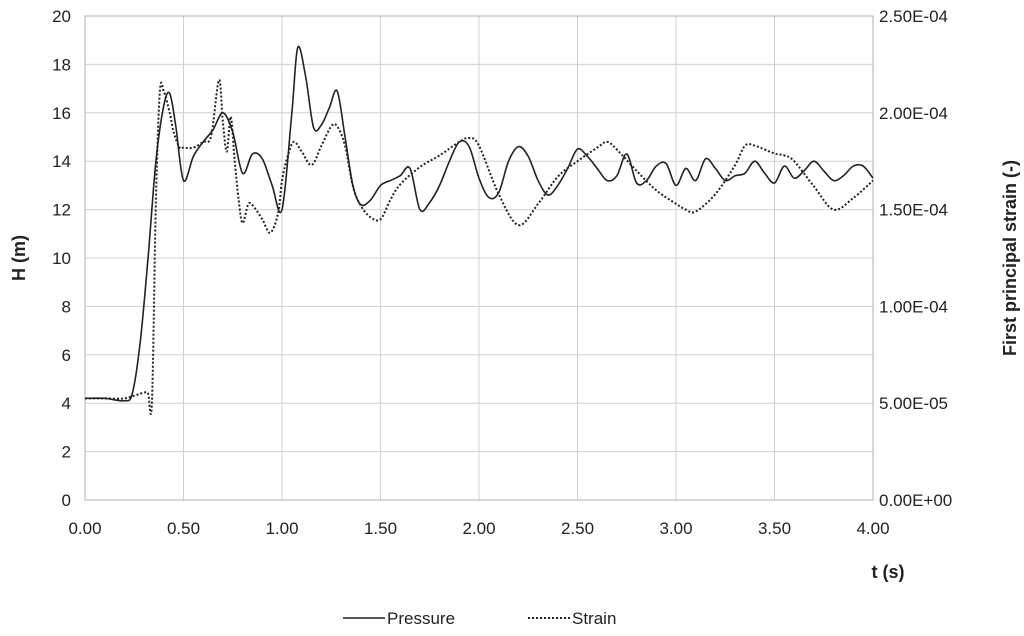 Image resolution: width=1024 pixels, height=636 pixels. Describe the element at coordinates (913, 306) in the screenshot. I see `right-tick-label: 1.00E-04` at that location.